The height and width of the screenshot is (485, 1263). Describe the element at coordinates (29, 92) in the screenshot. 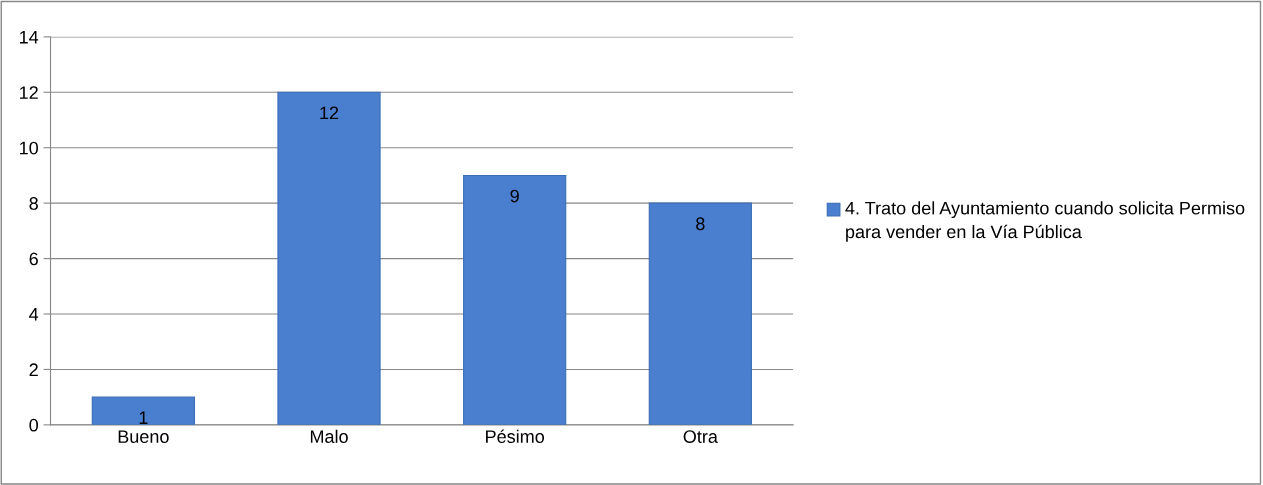

I see `y-tick-label: 12` at that location.